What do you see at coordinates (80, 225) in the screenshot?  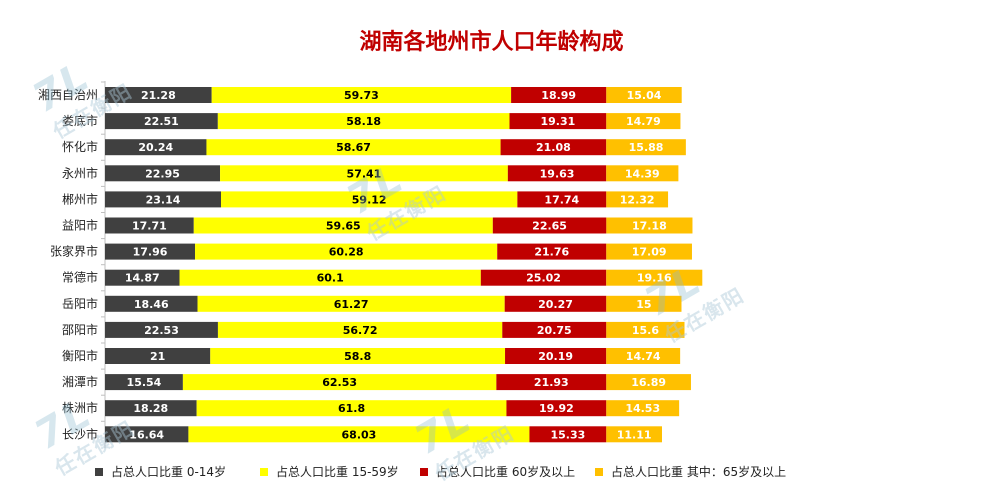 I see `category-label: 益阳市` at bounding box center [80, 225].